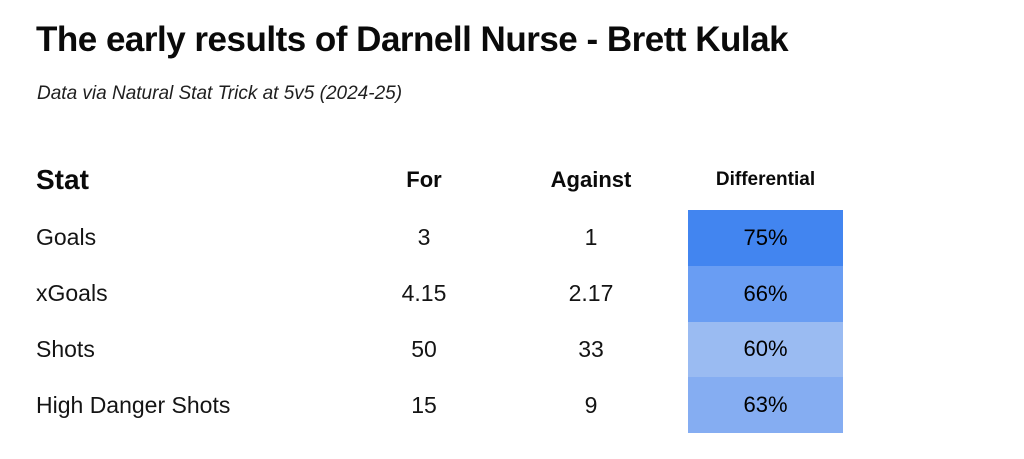 The image size is (1024, 459). I want to click on against-value-cell: 2.17, so click(591, 293).